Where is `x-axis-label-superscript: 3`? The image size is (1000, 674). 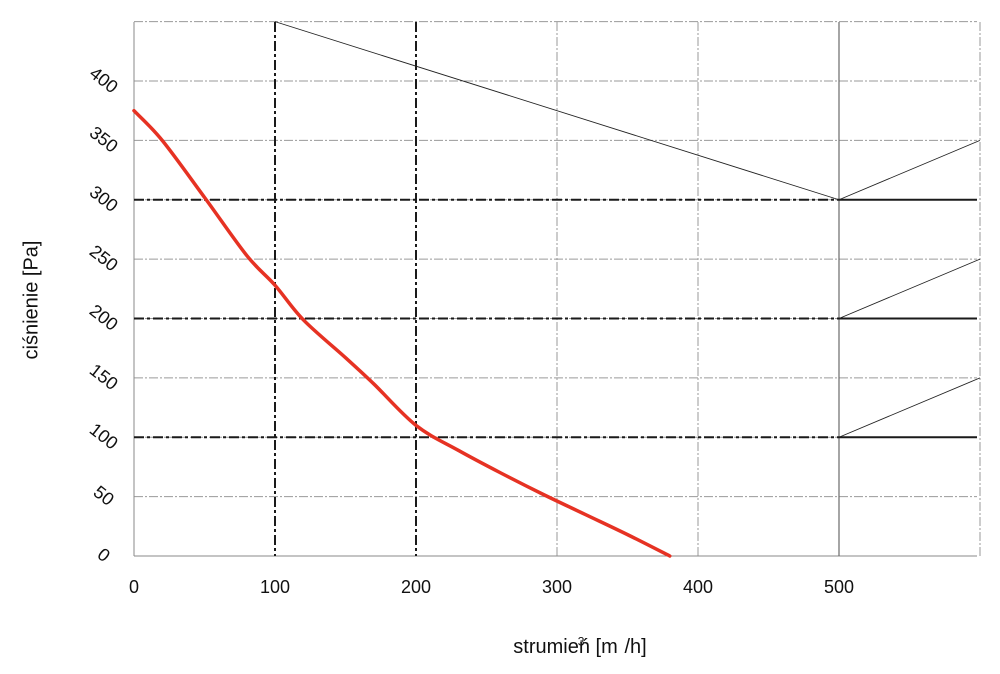 x-axis-label-superscript: 3 is located at coordinates (581, 641).